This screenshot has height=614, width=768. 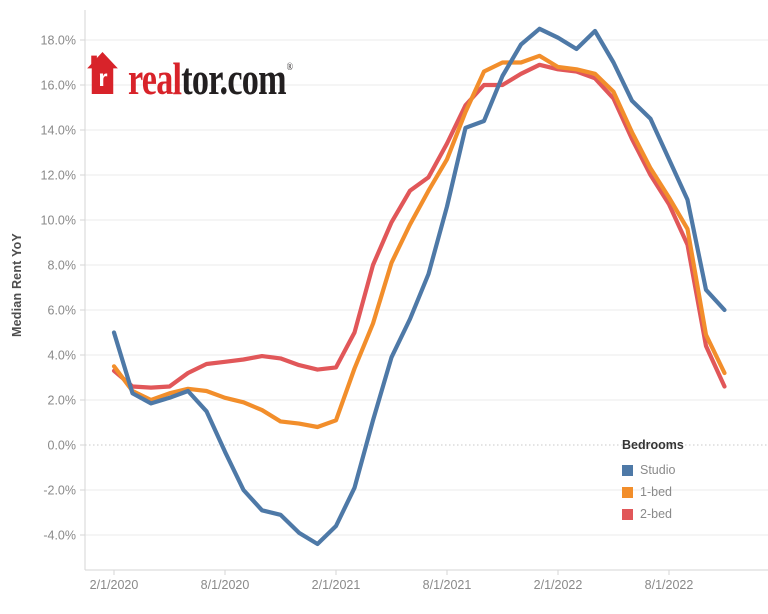 I want to click on y-axis-label: 12.0%, so click(x=58, y=176).